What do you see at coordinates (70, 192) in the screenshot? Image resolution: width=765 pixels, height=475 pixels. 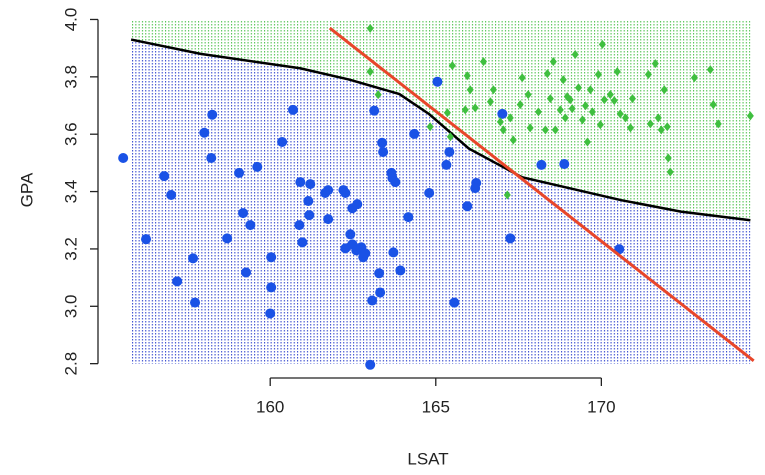 I see `y-tick-label: 3.4` at bounding box center [70, 192].